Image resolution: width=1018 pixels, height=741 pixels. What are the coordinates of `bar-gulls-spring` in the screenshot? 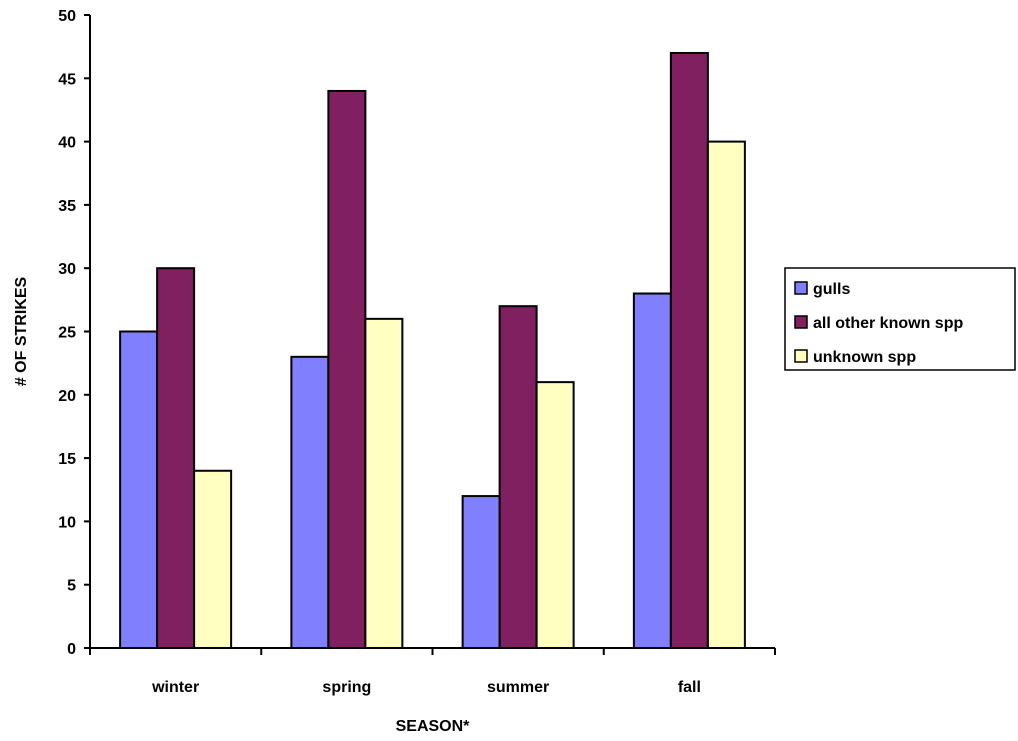 It's located at (310, 502).